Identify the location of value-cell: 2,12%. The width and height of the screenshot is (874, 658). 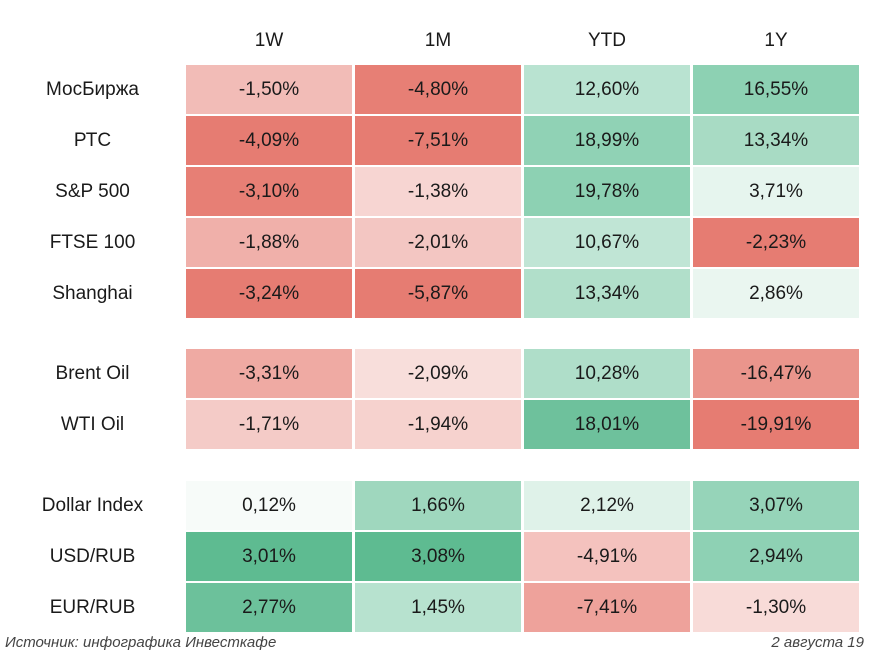
(607, 505).